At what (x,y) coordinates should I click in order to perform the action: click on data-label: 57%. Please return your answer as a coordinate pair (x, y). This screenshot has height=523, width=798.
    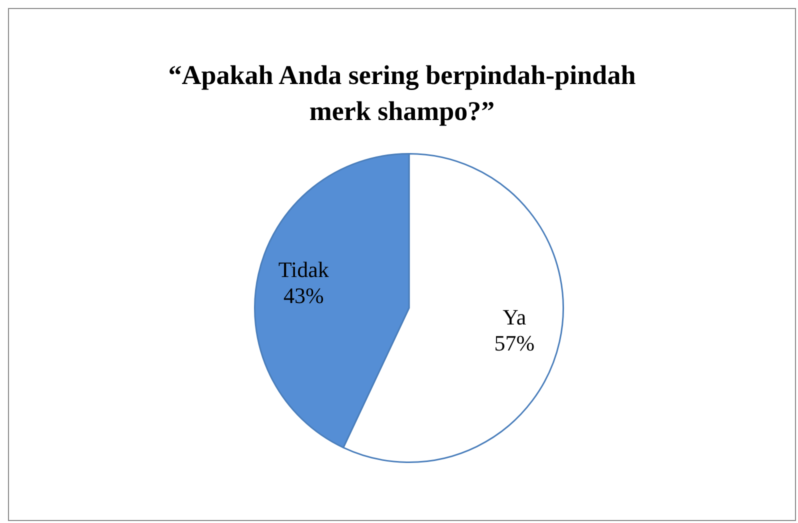
    Looking at the image, I should click on (514, 343).